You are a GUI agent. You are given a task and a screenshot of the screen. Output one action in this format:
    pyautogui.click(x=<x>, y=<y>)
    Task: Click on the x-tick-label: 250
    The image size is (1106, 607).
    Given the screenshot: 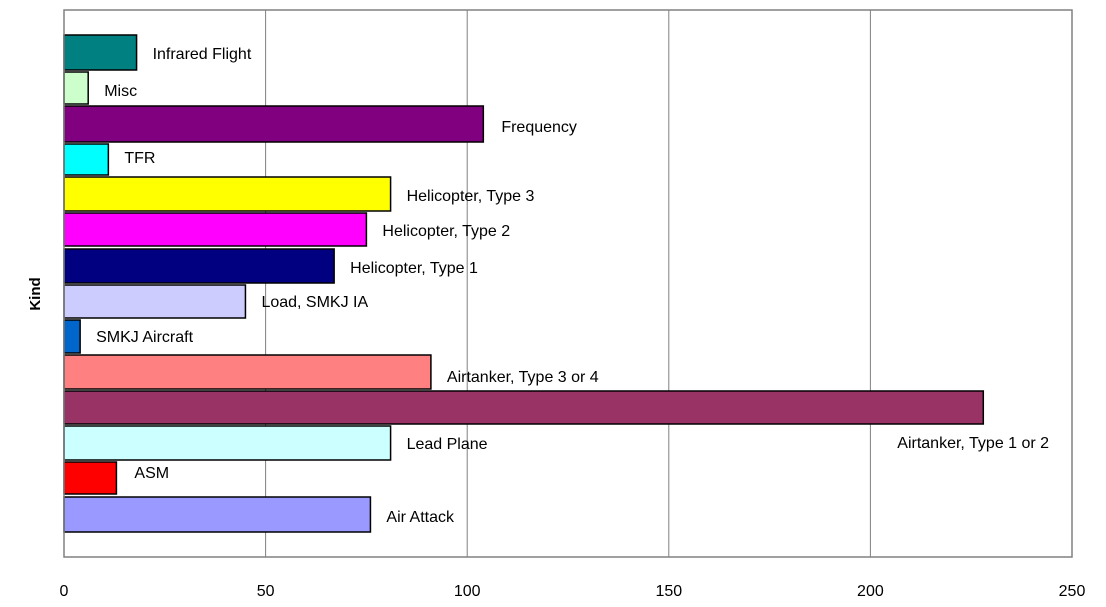 What is the action you would take?
    pyautogui.click(x=1072, y=591)
    